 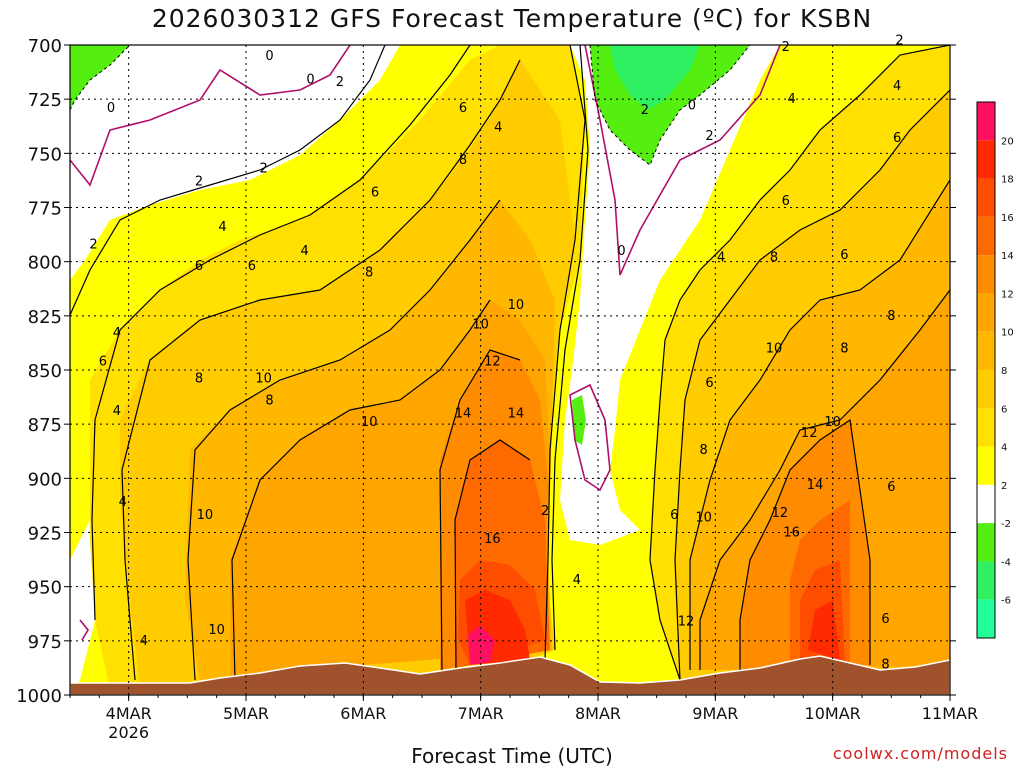 What do you see at coordinates (1004, 448) in the screenshot?
I see `colorbar-label: 4` at bounding box center [1004, 448].